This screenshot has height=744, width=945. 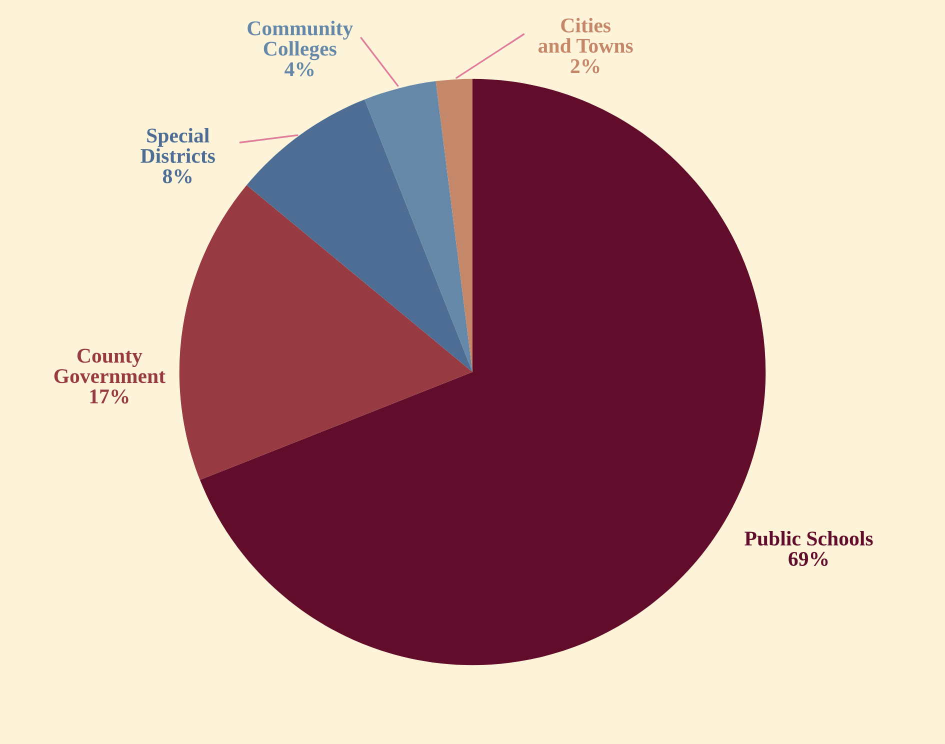 What do you see at coordinates (177, 176) in the screenshot?
I see `data-label: 8%` at bounding box center [177, 176].